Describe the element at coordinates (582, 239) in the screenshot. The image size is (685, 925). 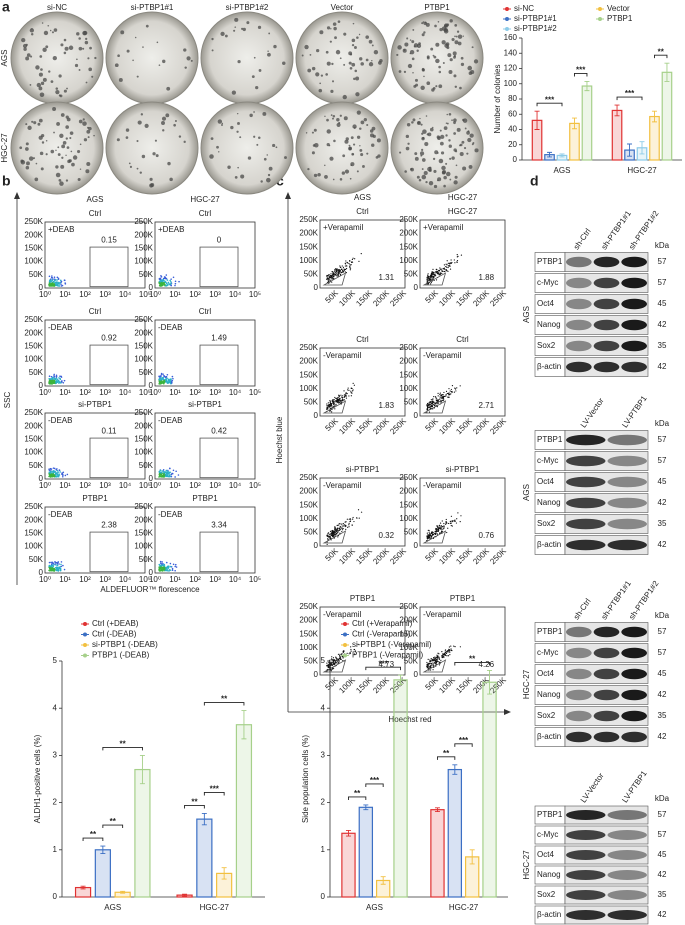
I see `lane-label: sh-Ctrl` at that location.